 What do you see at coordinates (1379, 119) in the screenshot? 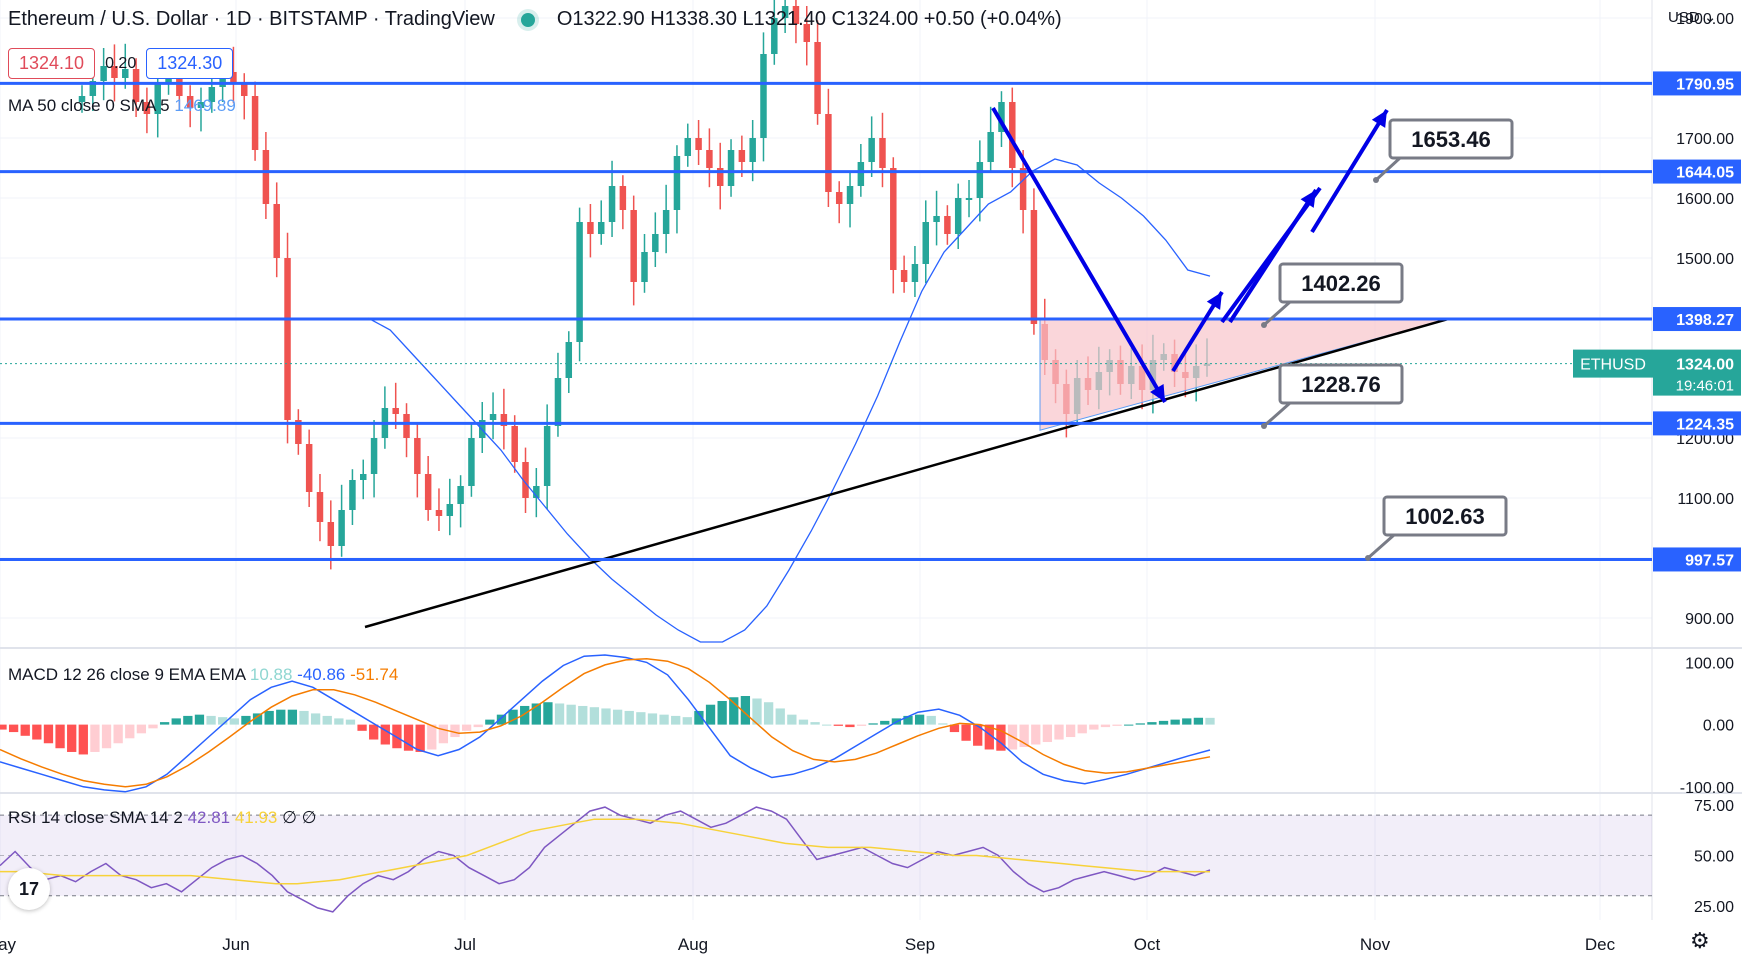
I see `forecast-arrow-head` at bounding box center [1379, 119].